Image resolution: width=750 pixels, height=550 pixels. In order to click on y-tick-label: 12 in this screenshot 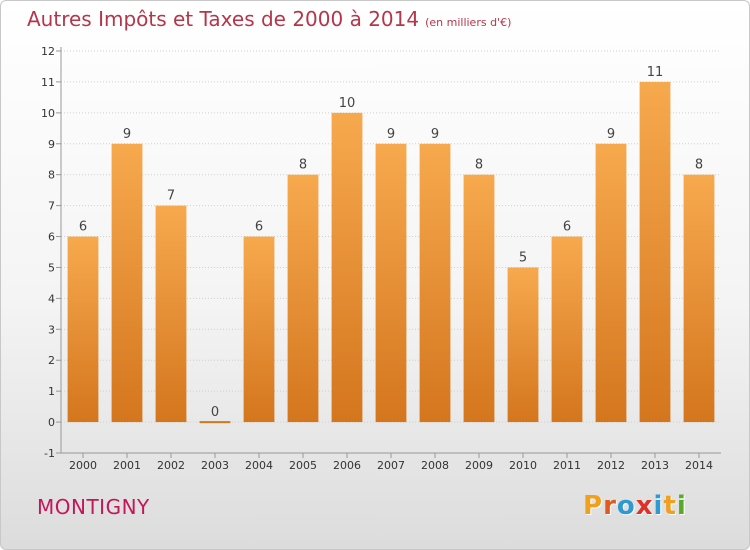, I will do `click(48, 51)`.